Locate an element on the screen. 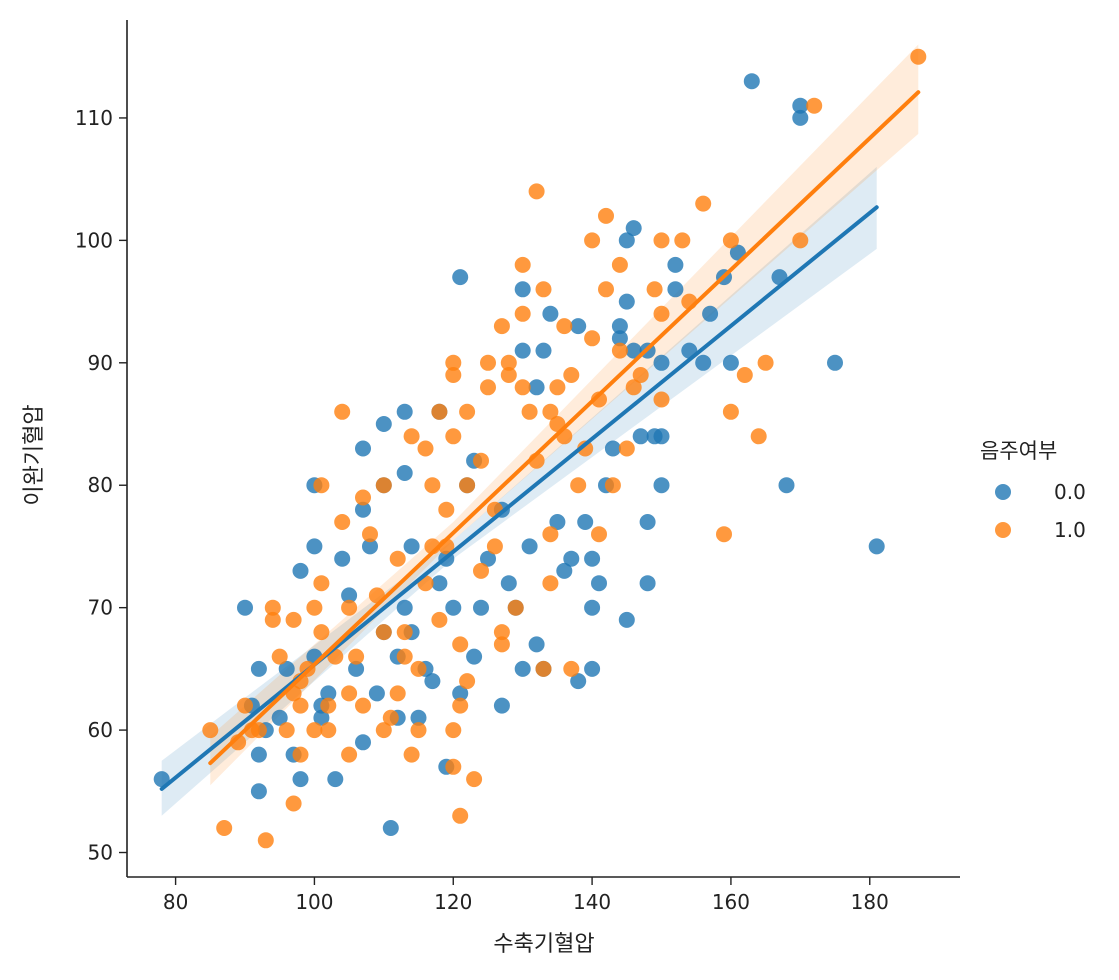  x-tick-label: 80 is located at coordinates (175, 902).